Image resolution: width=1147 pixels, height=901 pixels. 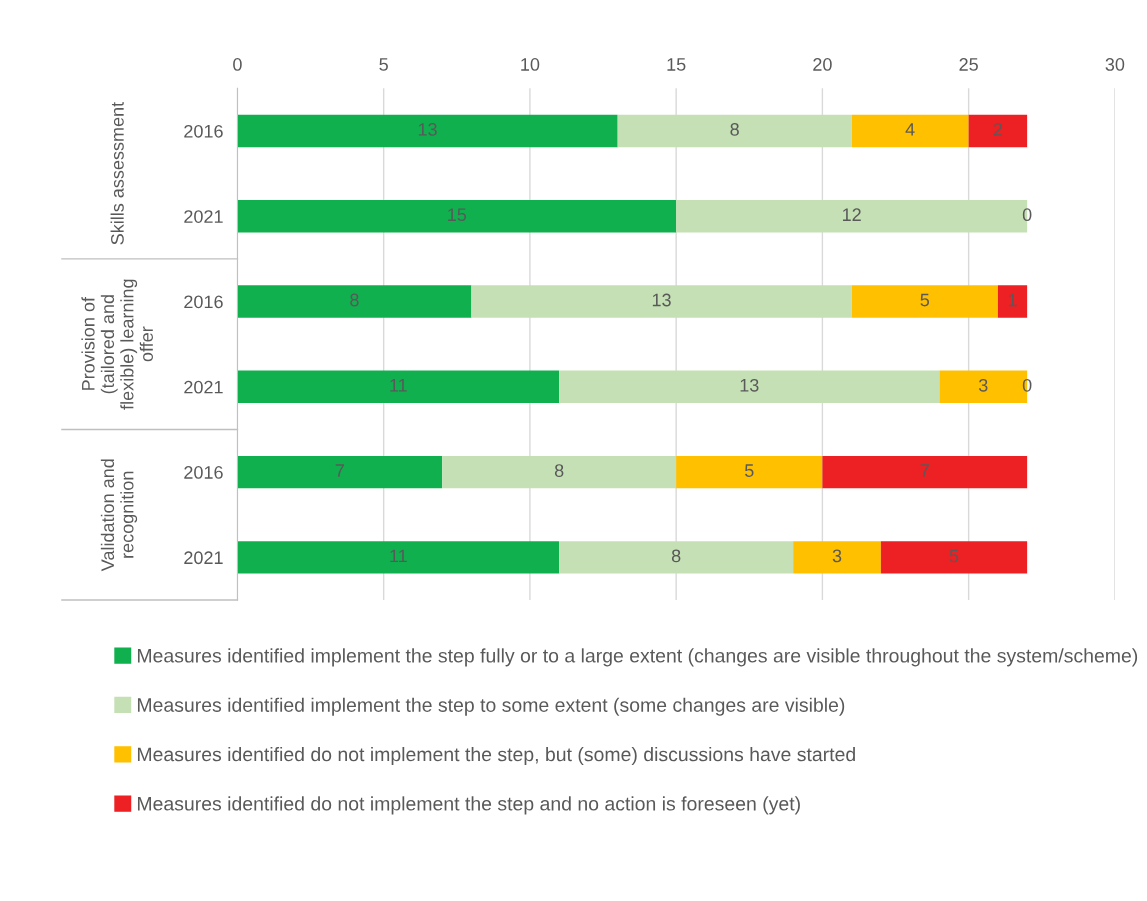 What do you see at coordinates (117, 173) in the screenshot?
I see `text: Skills assessment` at bounding box center [117, 173].